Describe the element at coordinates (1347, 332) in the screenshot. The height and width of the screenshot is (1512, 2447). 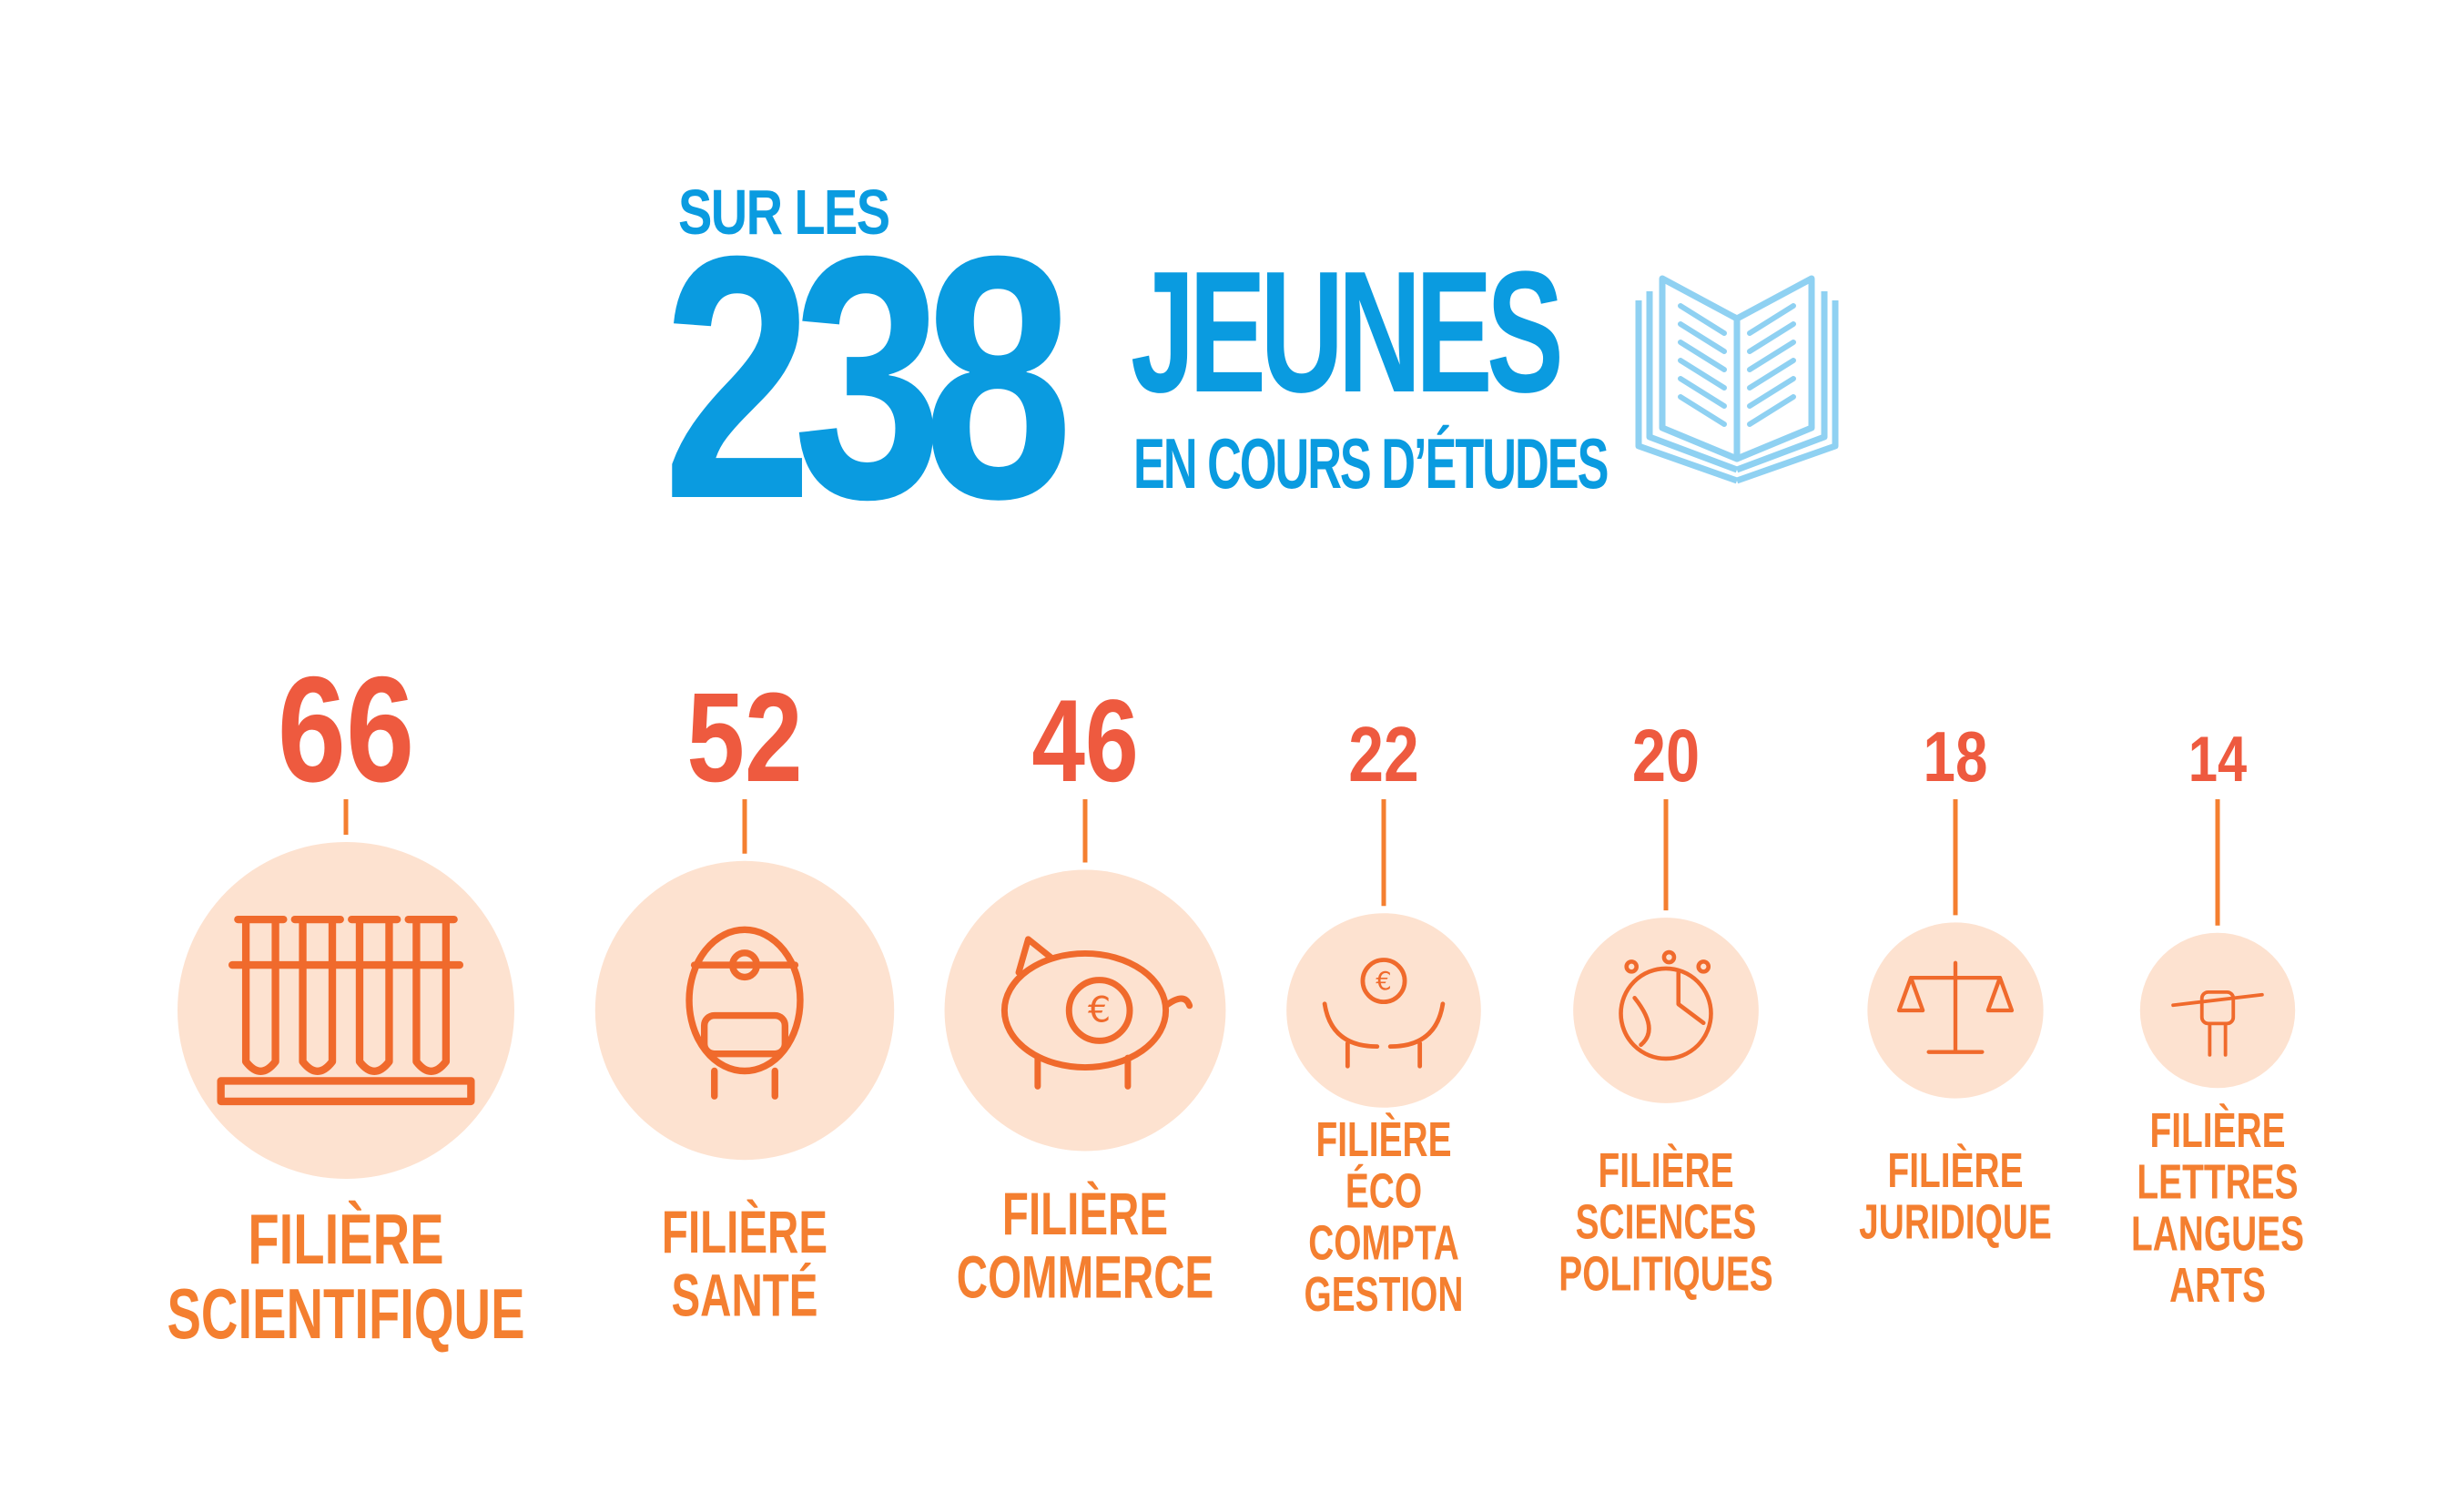
I see `header-noun: JEUNES` at that location.